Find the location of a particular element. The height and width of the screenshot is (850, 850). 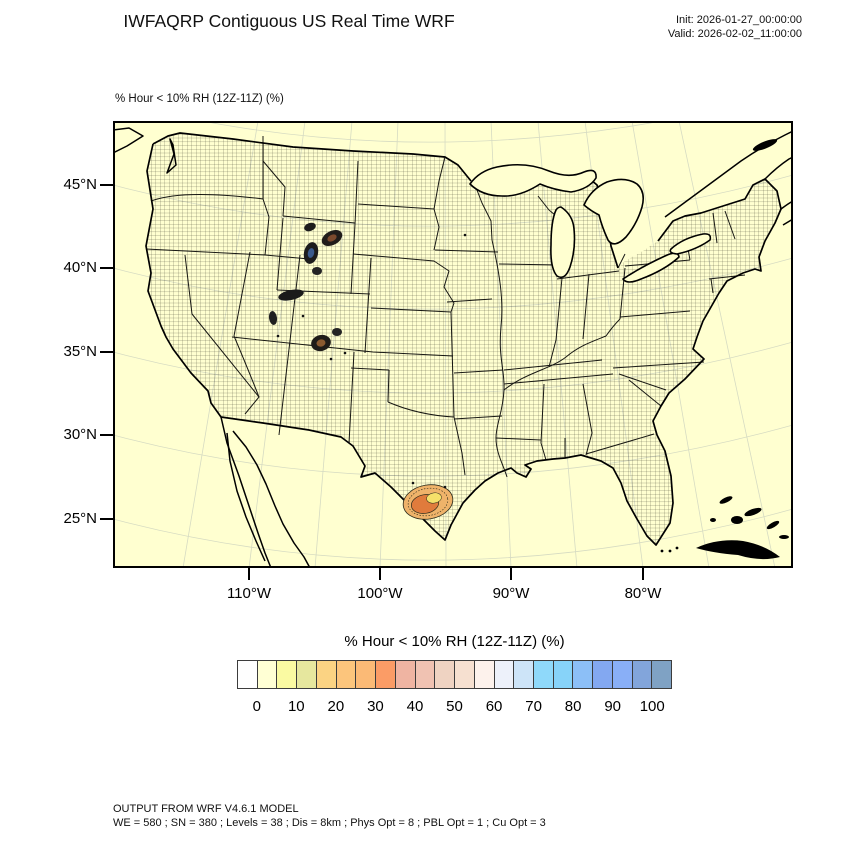

south-texas-field-patch is located at coordinates (434, 498).